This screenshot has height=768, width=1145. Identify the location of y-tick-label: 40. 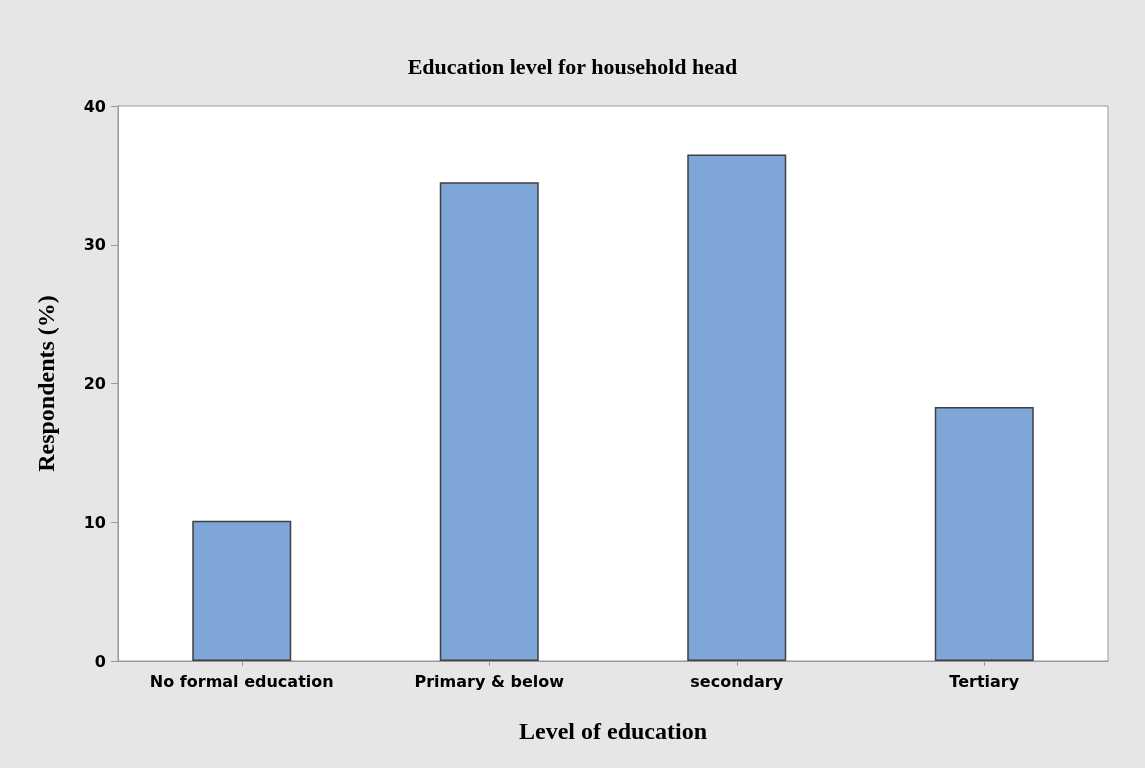
(94, 106).